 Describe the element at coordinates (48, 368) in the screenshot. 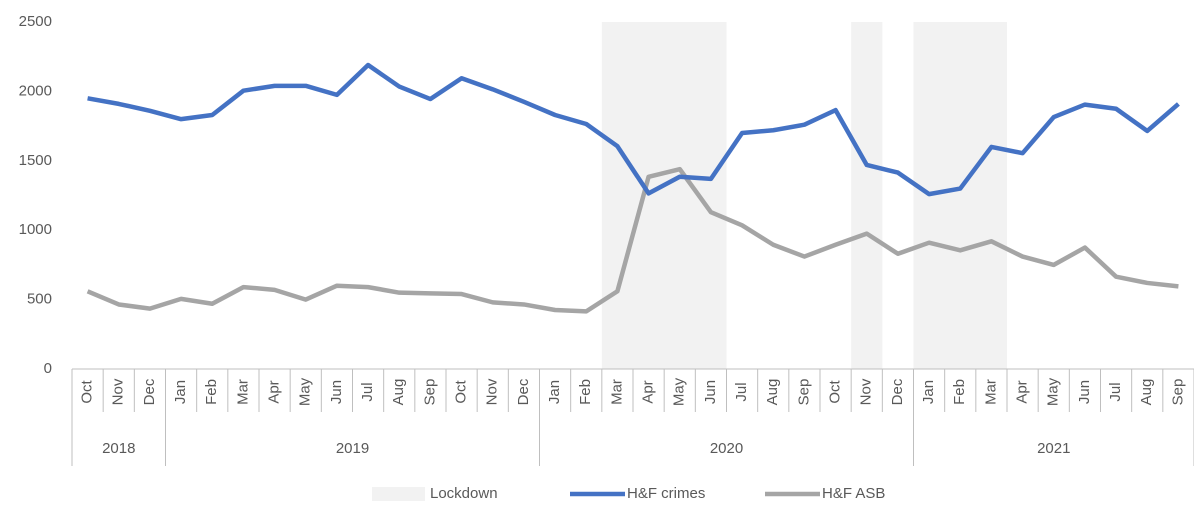

I see `y-tick-label: 0` at that location.